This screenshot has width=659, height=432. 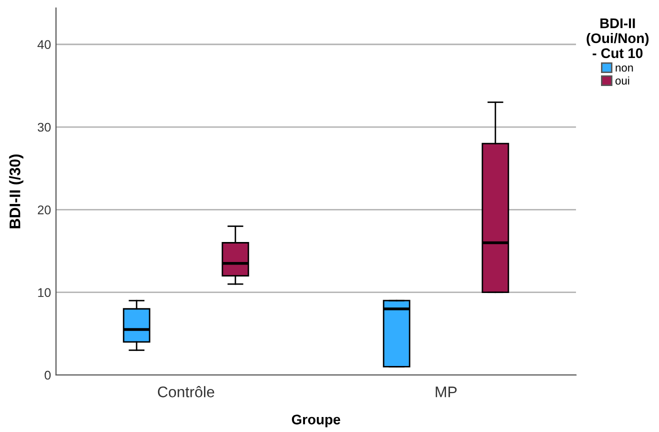 What do you see at coordinates (16, 191) in the screenshot?
I see `y-axis-title: BDI-II (/30)` at bounding box center [16, 191].